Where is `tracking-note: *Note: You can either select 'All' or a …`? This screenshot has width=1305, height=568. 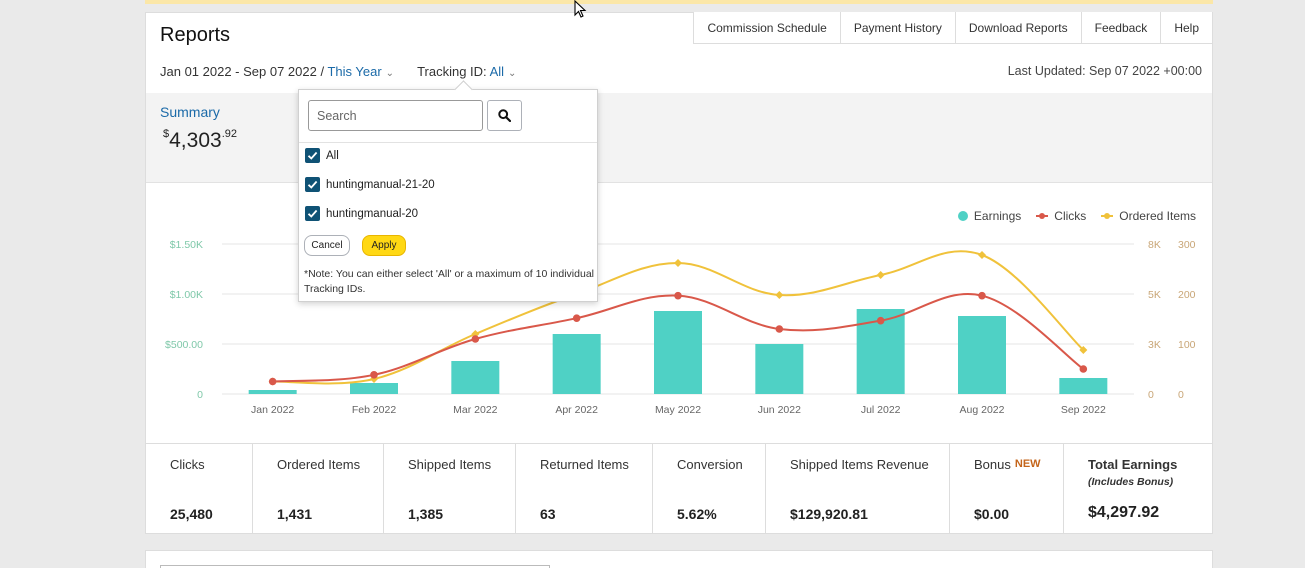
tracking-note: *Note: You can either select 'All' or a … is located at coordinates (449, 281).